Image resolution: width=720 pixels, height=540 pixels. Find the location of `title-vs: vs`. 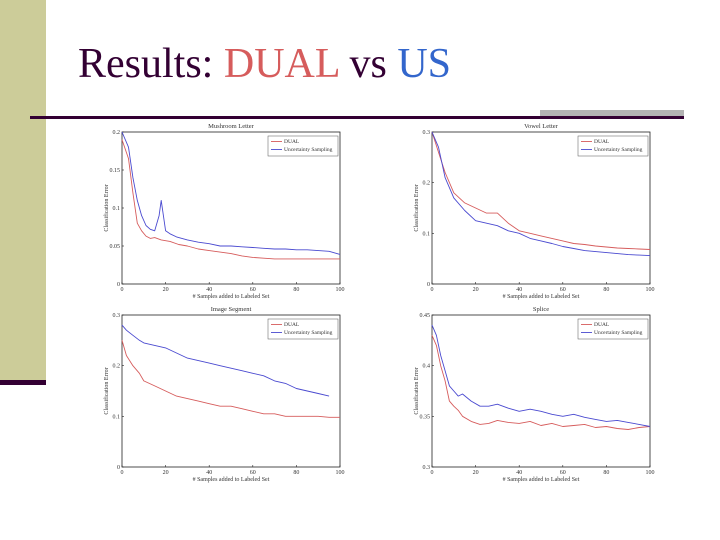

title-vs: vs is located at coordinates (368, 64).